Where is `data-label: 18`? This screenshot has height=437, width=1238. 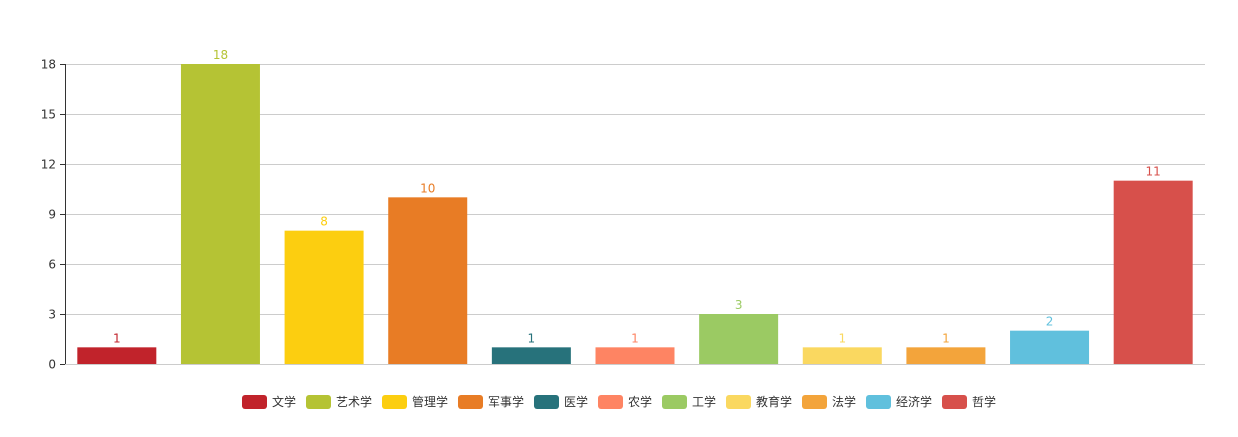
data-label: 18 is located at coordinates (220, 55).